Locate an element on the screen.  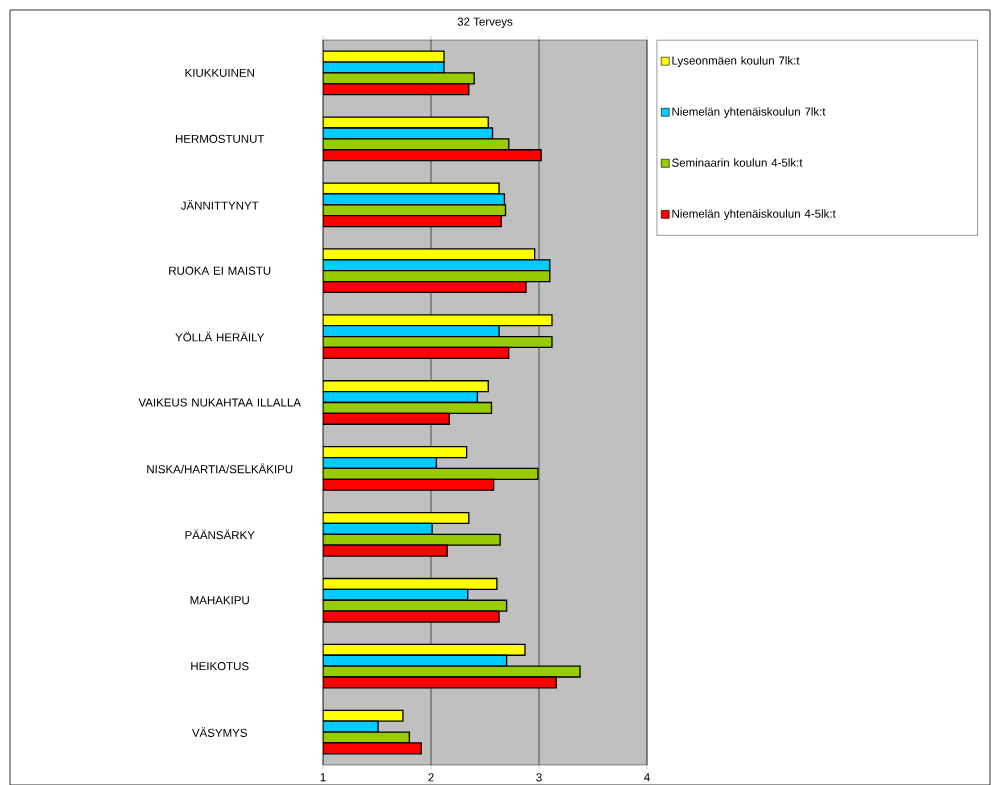
x-tick-label: 1 is located at coordinates (323, 777).